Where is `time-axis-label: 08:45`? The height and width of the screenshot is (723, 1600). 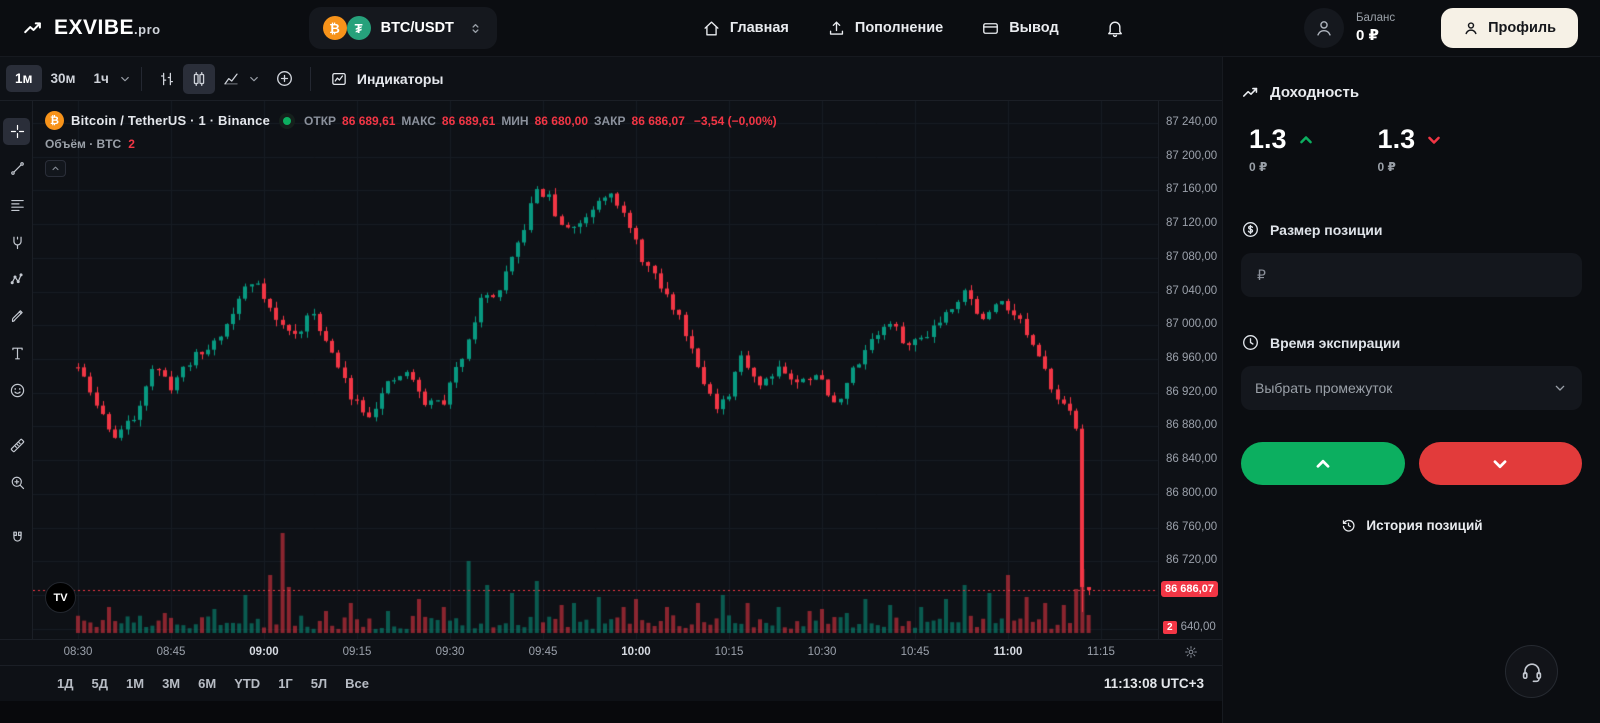 time-axis-label: 08:45 is located at coordinates (171, 652).